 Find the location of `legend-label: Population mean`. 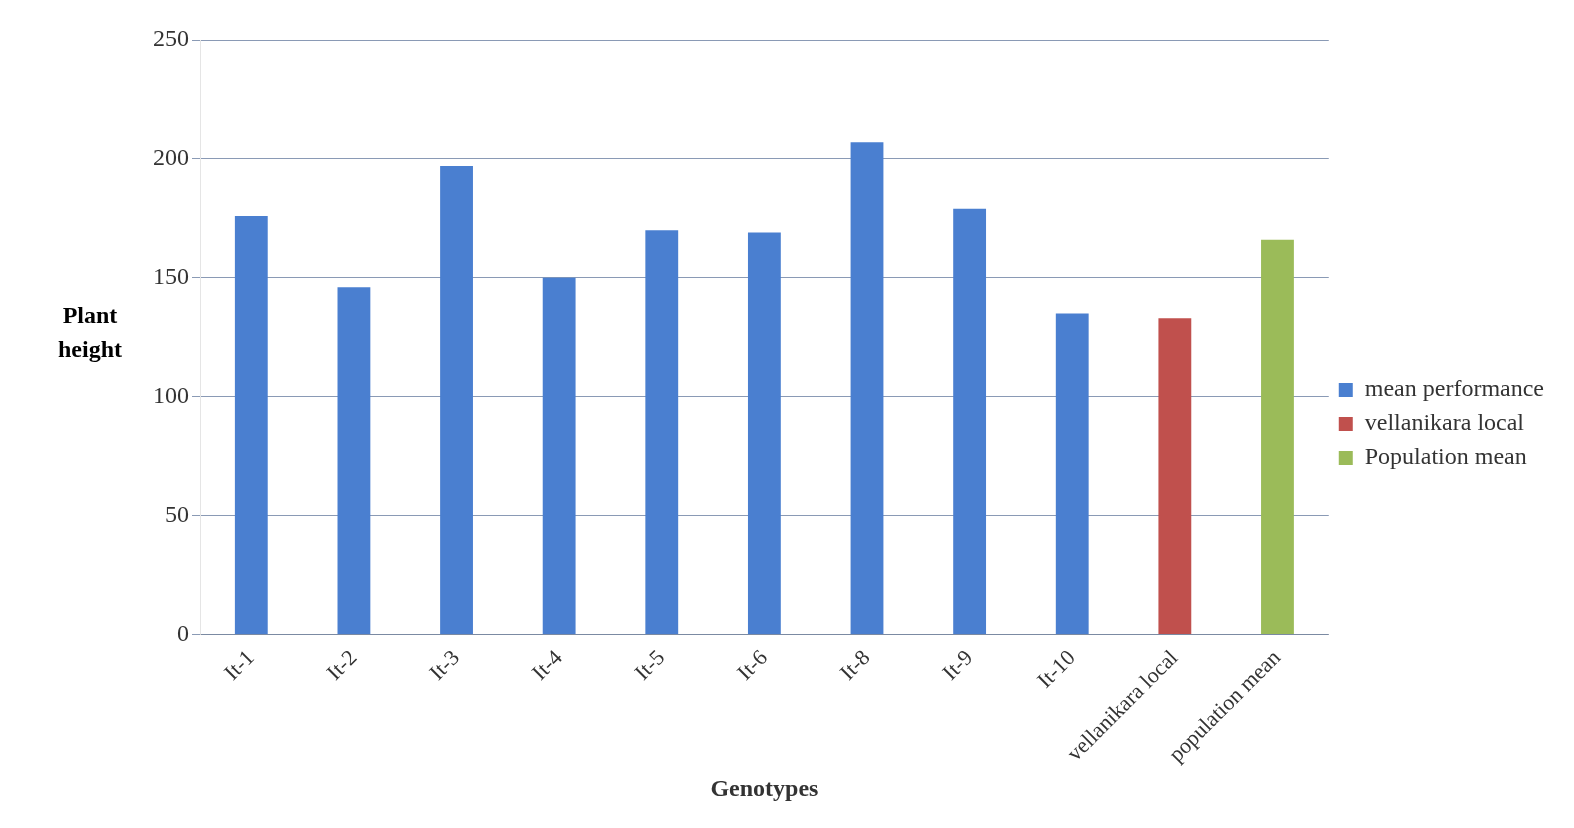

legend-label: Population mean is located at coordinates (1445, 456).